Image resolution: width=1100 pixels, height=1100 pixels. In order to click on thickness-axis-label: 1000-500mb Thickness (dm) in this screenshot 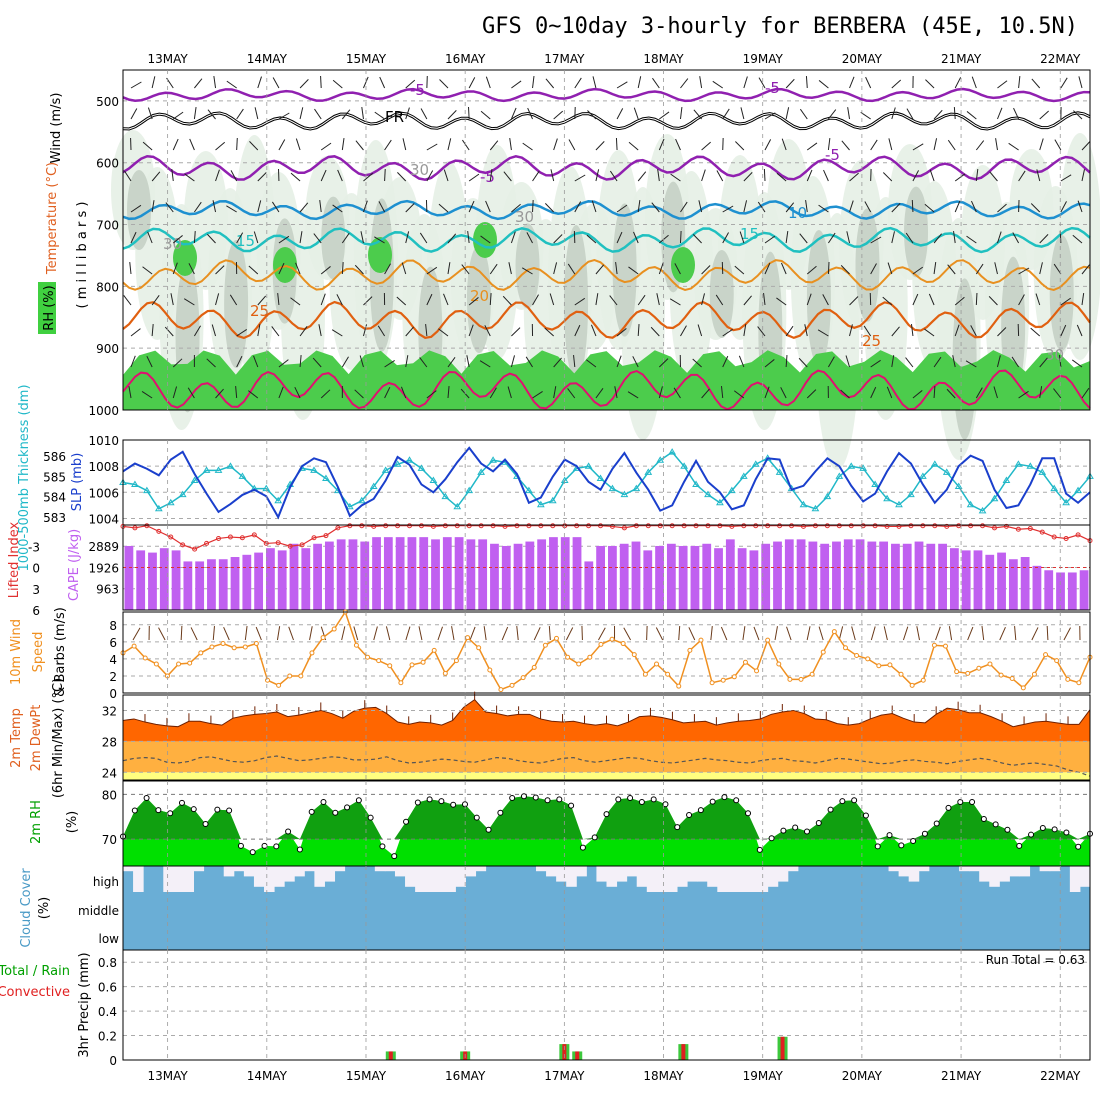, I will do `click(24, 477)`.